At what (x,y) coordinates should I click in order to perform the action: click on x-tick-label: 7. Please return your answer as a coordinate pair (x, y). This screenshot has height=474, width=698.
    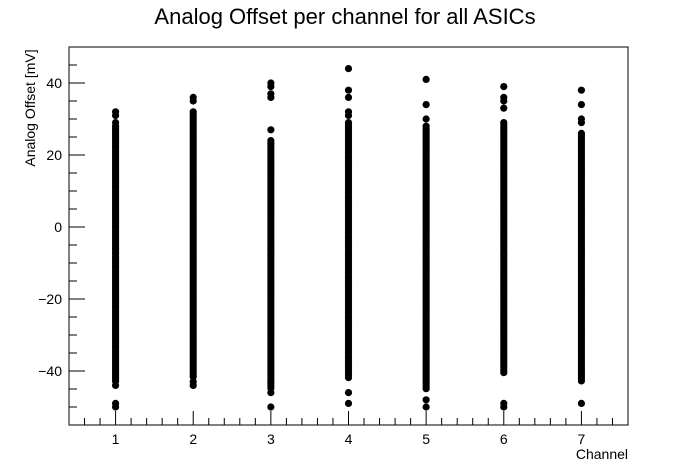
    Looking at the image, I should click on (582, 439).